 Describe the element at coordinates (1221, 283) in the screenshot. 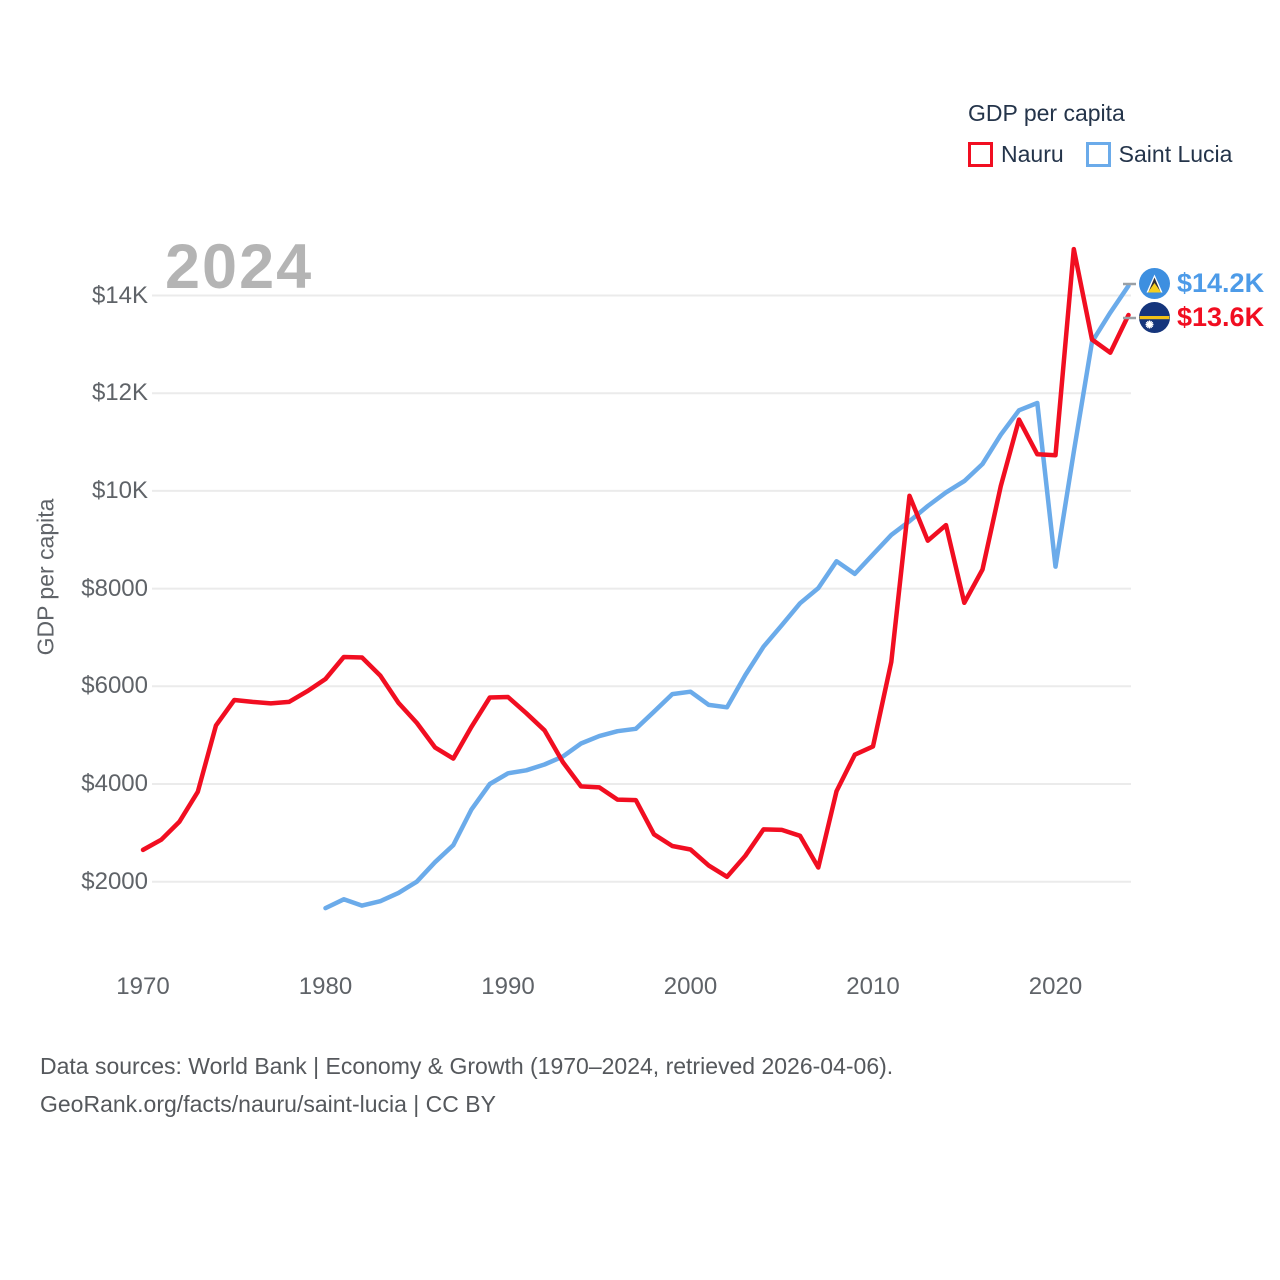

I see `saint-lucia-end-value: $14.2K` at that location.